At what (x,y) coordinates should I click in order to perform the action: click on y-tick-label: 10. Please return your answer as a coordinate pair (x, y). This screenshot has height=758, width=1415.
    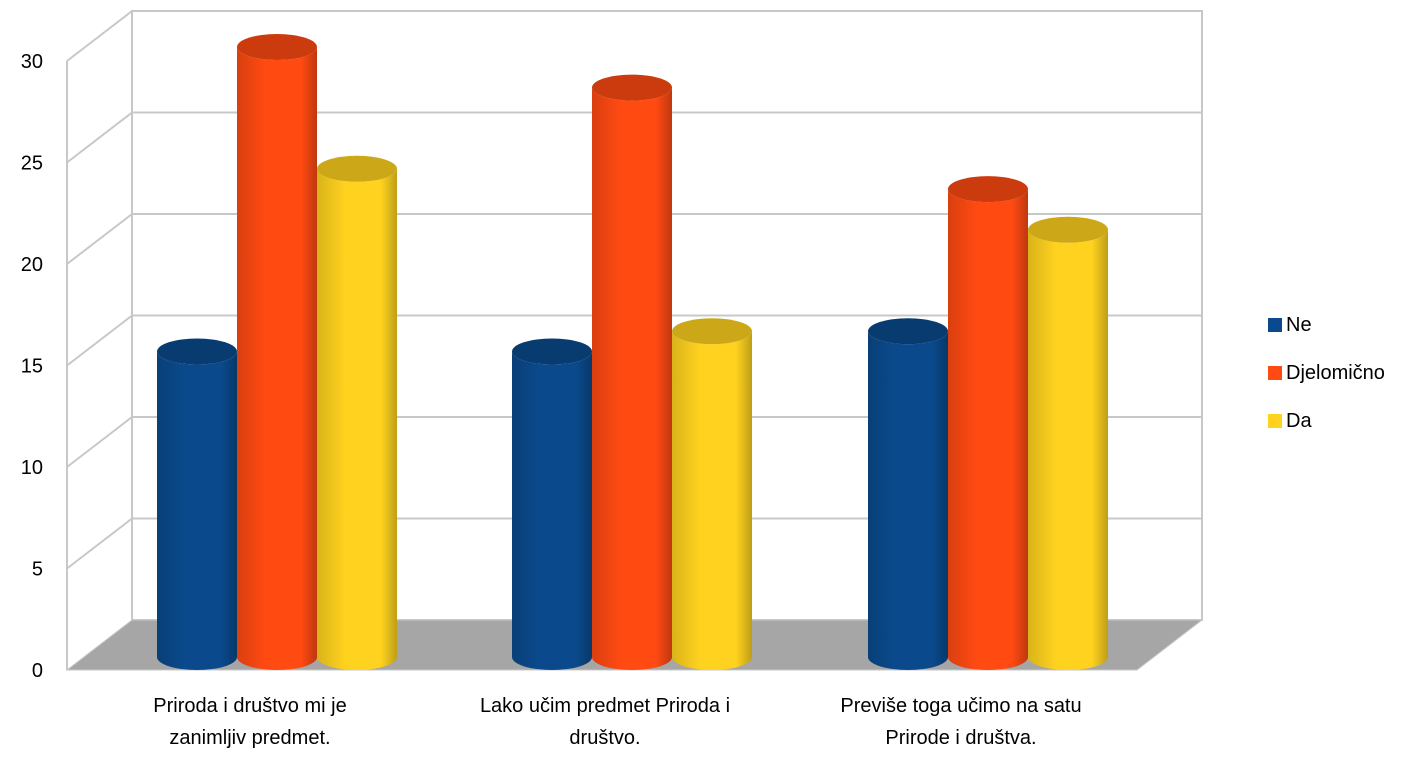
    Looking at the image, I should click on (32, 468).